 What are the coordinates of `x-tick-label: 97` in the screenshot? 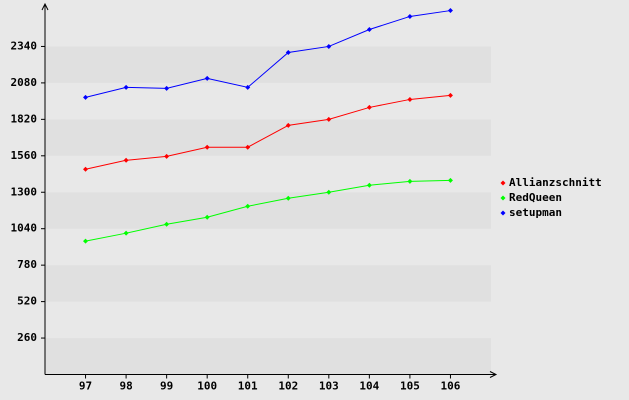 It's located at (85, 386).